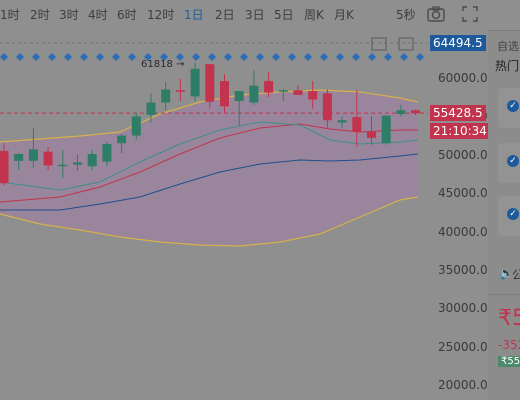 This screenshot has width=520, height=400. What do you see at coordinates (255, 15) in the screenshot?
I see `timeframe-3d: 3日` at bounding box center [255, 15].